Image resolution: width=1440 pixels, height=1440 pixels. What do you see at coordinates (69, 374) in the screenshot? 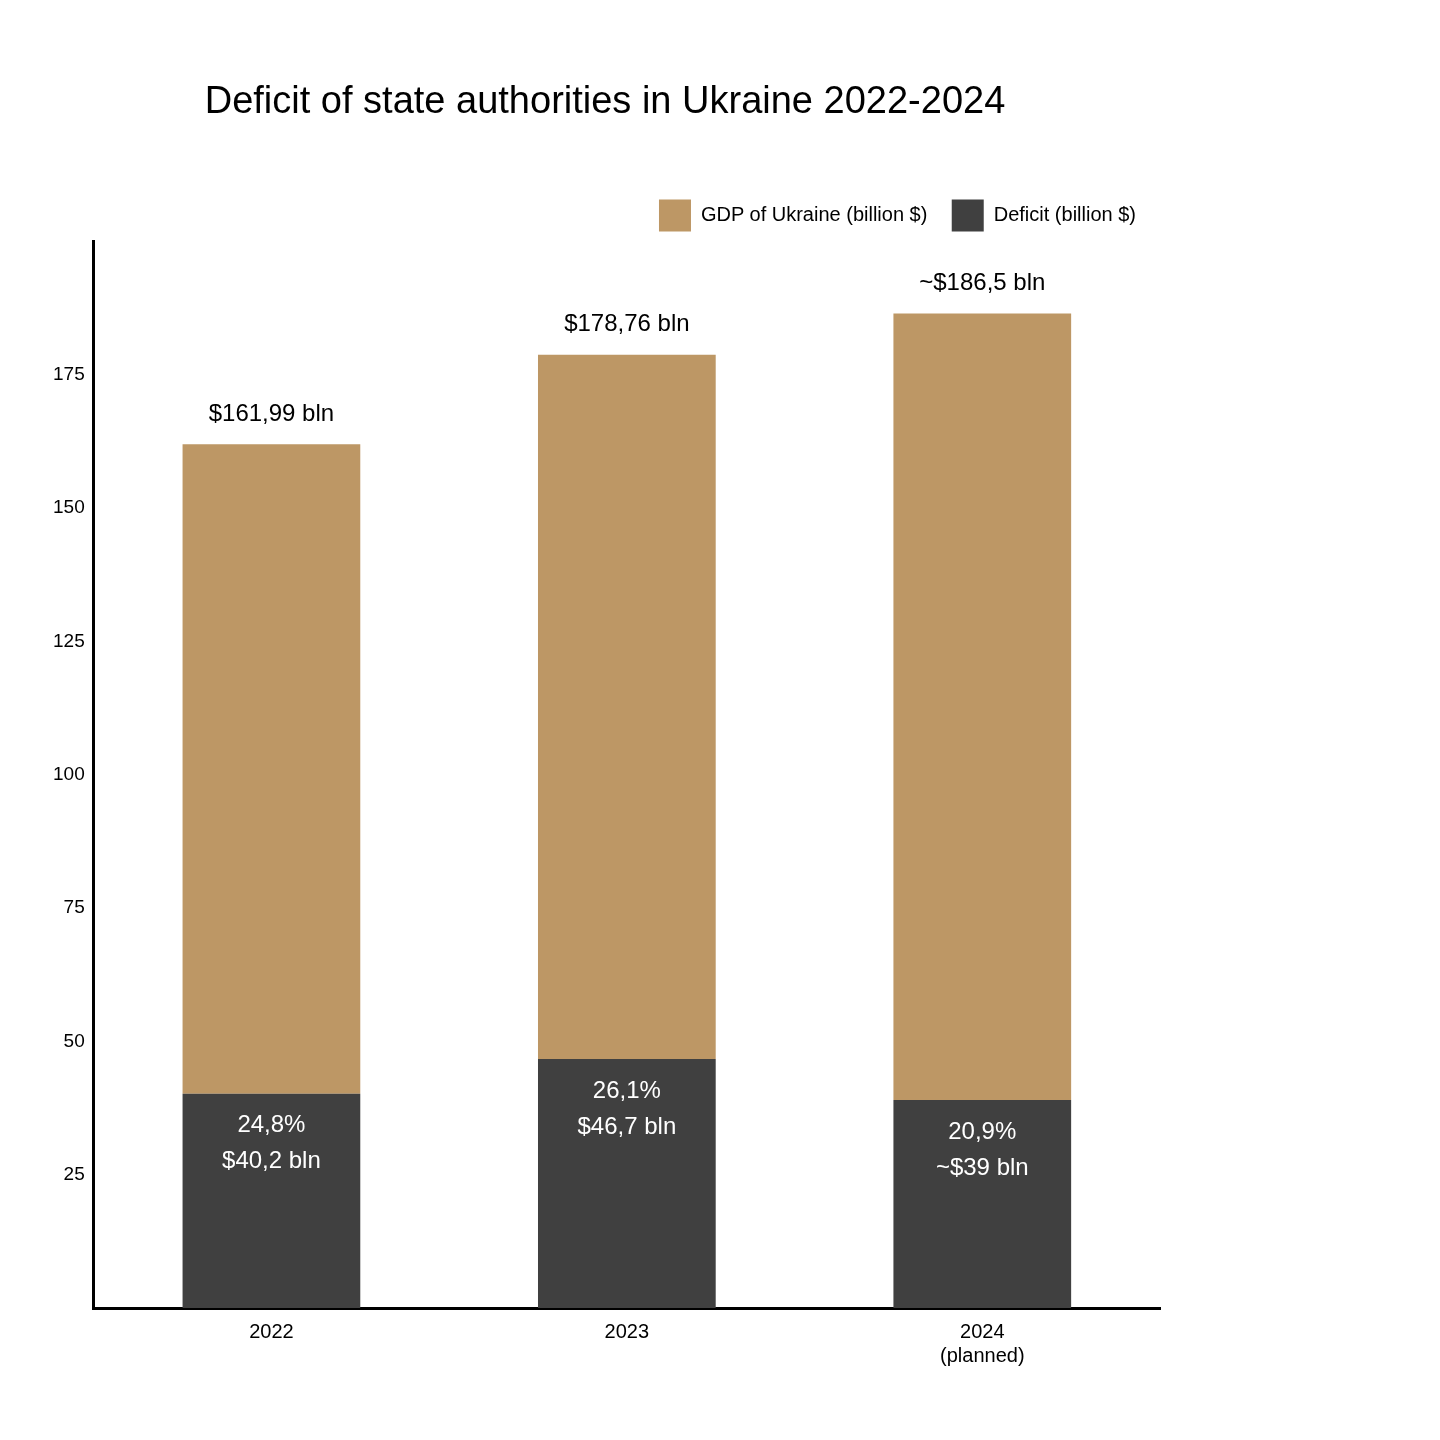
I see `y-tick-label: 175` at bounding box center [69, 374].